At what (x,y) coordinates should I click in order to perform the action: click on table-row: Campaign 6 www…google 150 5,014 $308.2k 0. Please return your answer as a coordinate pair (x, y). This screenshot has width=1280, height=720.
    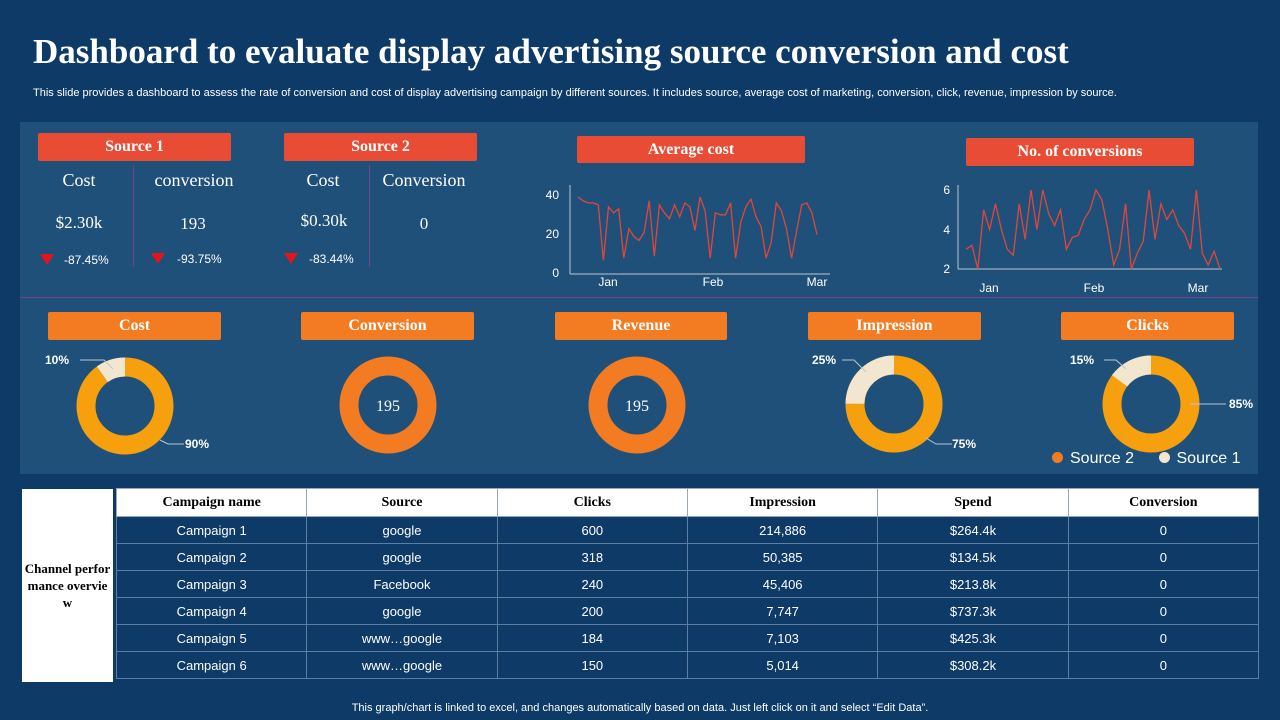
    Looking at the image, I should click on (687, 665).